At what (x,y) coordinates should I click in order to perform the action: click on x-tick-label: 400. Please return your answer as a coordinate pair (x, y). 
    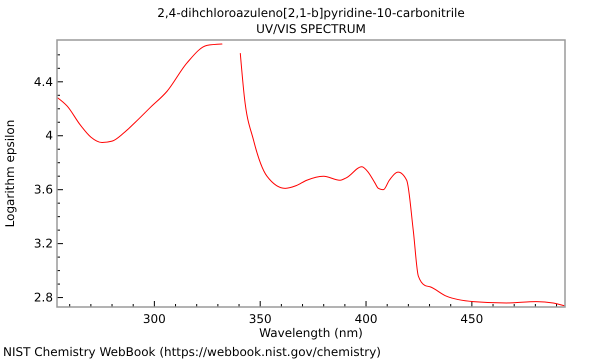
    Looking at the image, I should click on (366, 319).